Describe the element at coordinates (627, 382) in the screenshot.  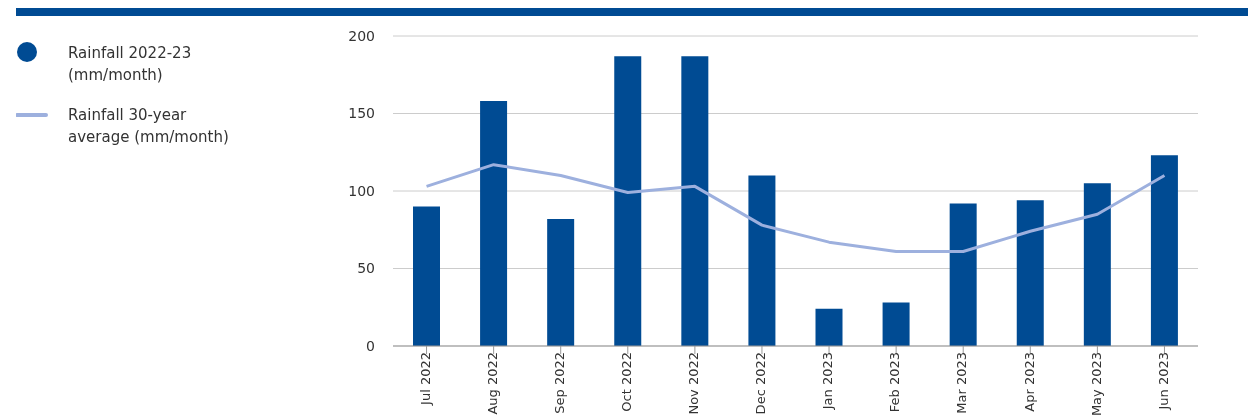
I see `x-tick-label: Oct 2022` at that location.